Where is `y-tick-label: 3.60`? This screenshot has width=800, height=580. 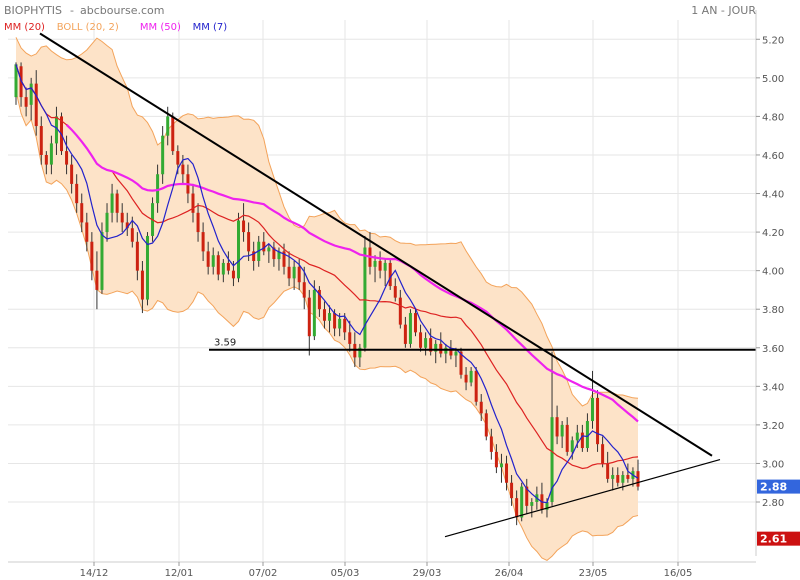 y-tick-label: 3.60 is located at coordinates (773, 349).